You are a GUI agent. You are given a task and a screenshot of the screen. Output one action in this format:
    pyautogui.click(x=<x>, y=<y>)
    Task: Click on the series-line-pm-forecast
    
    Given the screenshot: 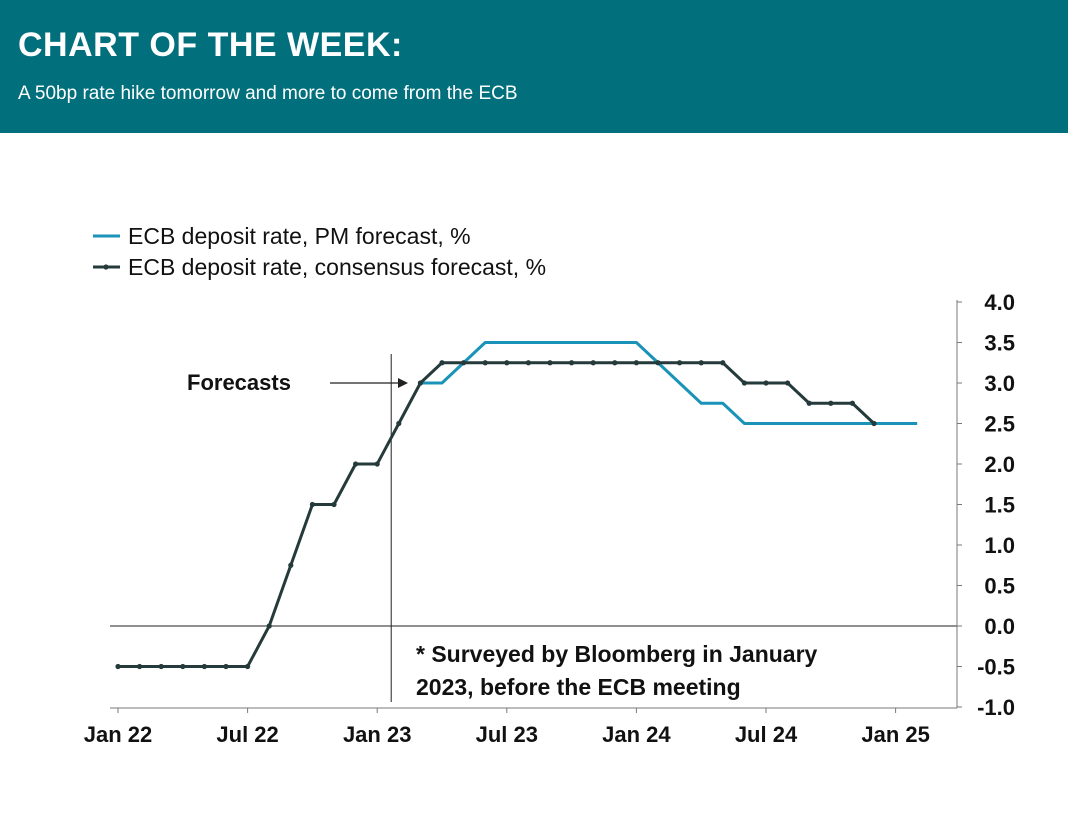 What is the action you would take?
    pyautogui.click(x=669, y=383)
    